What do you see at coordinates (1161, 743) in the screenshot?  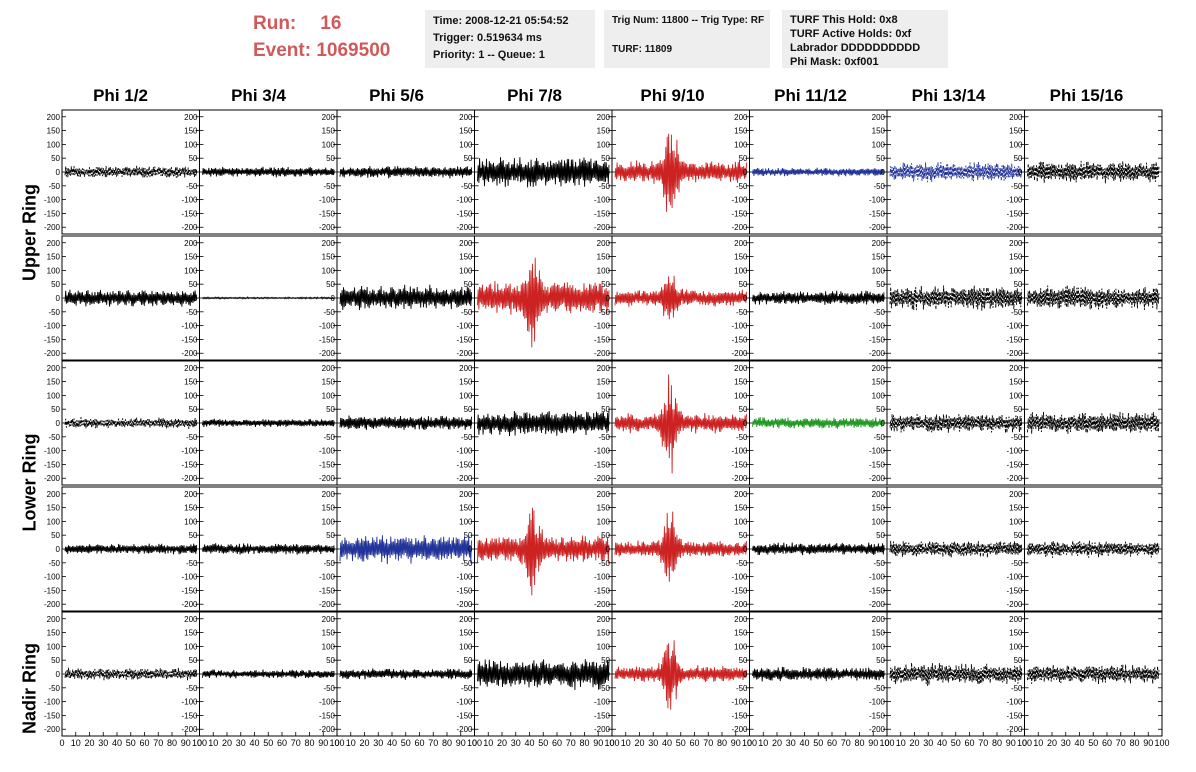 I see `x-tick-label: 100` at bounding box center [1161, 743].